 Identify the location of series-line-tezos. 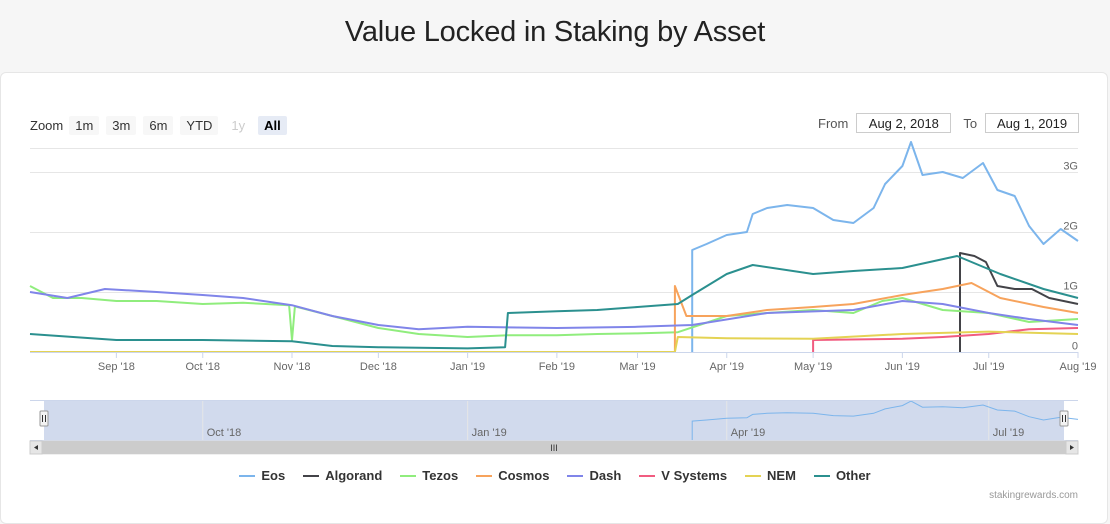
(554, 313).